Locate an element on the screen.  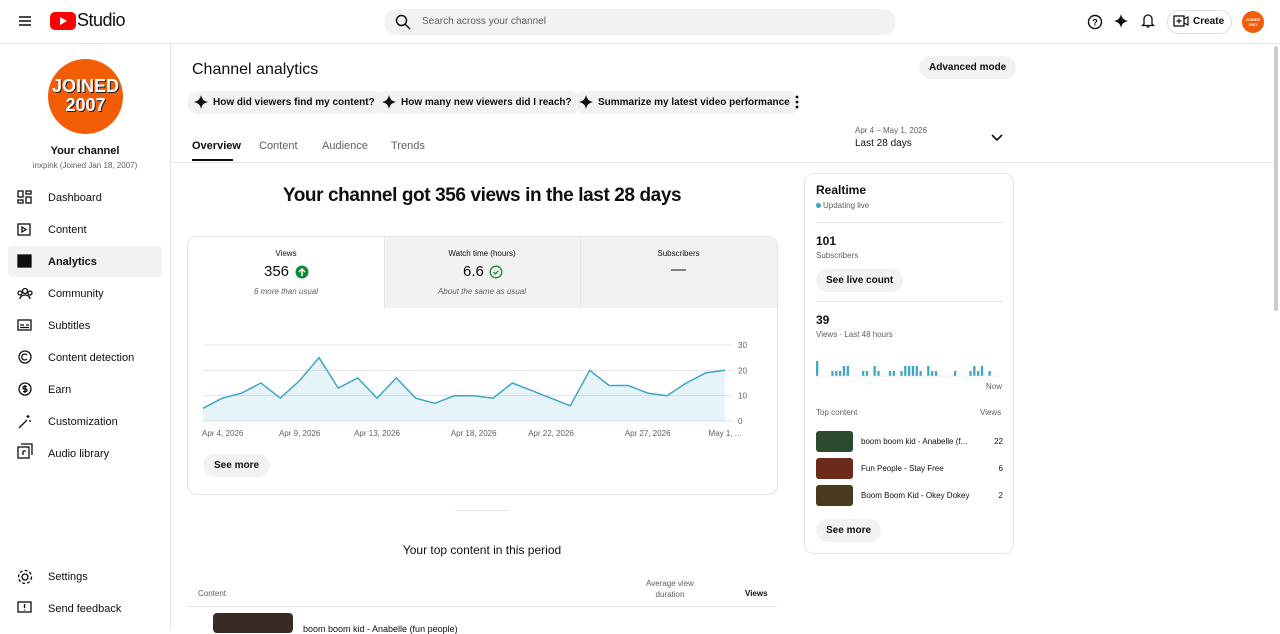
search-placeholder: Search across your channel is located at coordinates (484, 21).